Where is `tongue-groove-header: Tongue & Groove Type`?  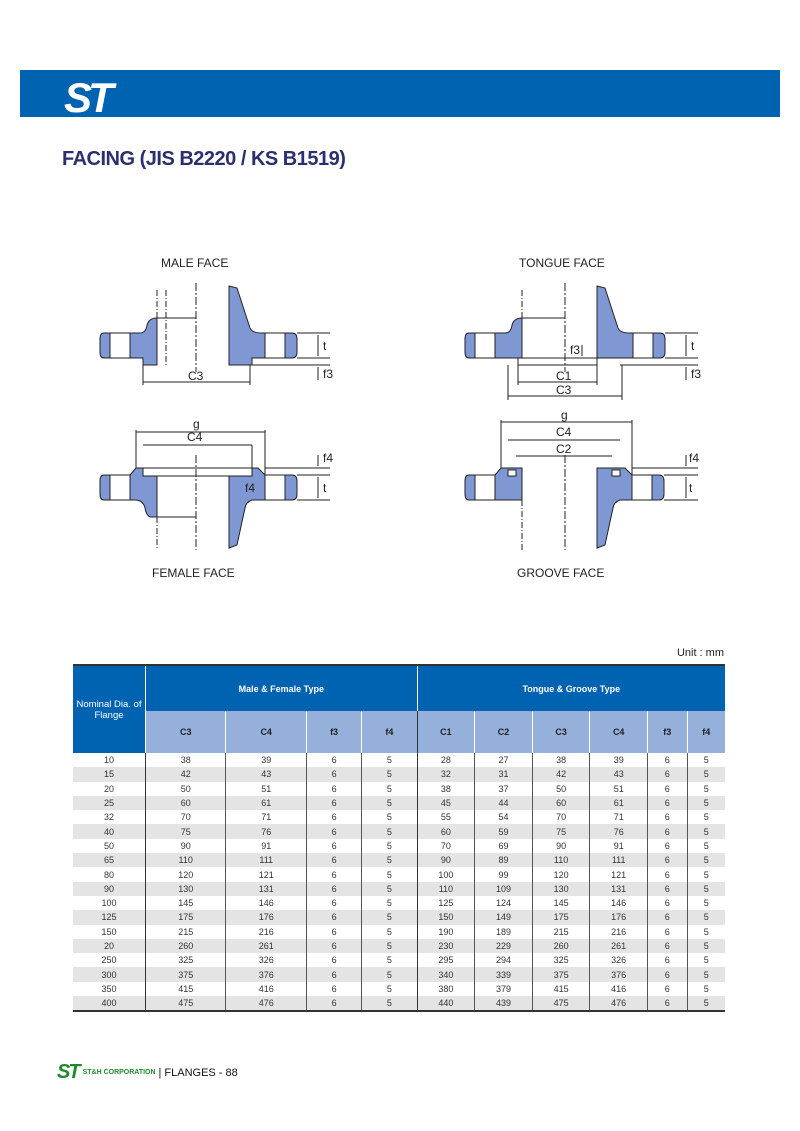
tongue-groove-header: Tongue & Groove Type is located at coordinates (571, 688).